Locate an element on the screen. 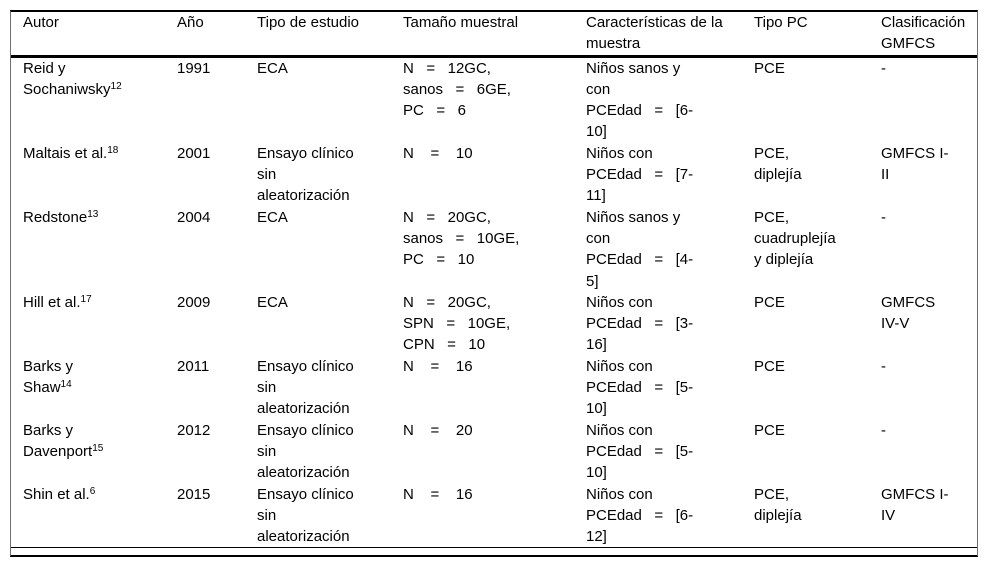  cell-caracteristicas: Niños sanos y con PCEdad = [4- 5] is located at coordinates (670, 249).